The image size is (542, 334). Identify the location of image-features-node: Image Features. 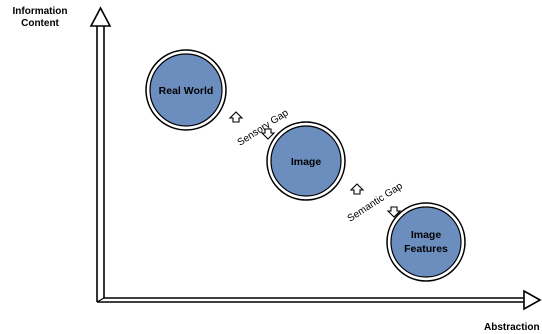
(426, 242).